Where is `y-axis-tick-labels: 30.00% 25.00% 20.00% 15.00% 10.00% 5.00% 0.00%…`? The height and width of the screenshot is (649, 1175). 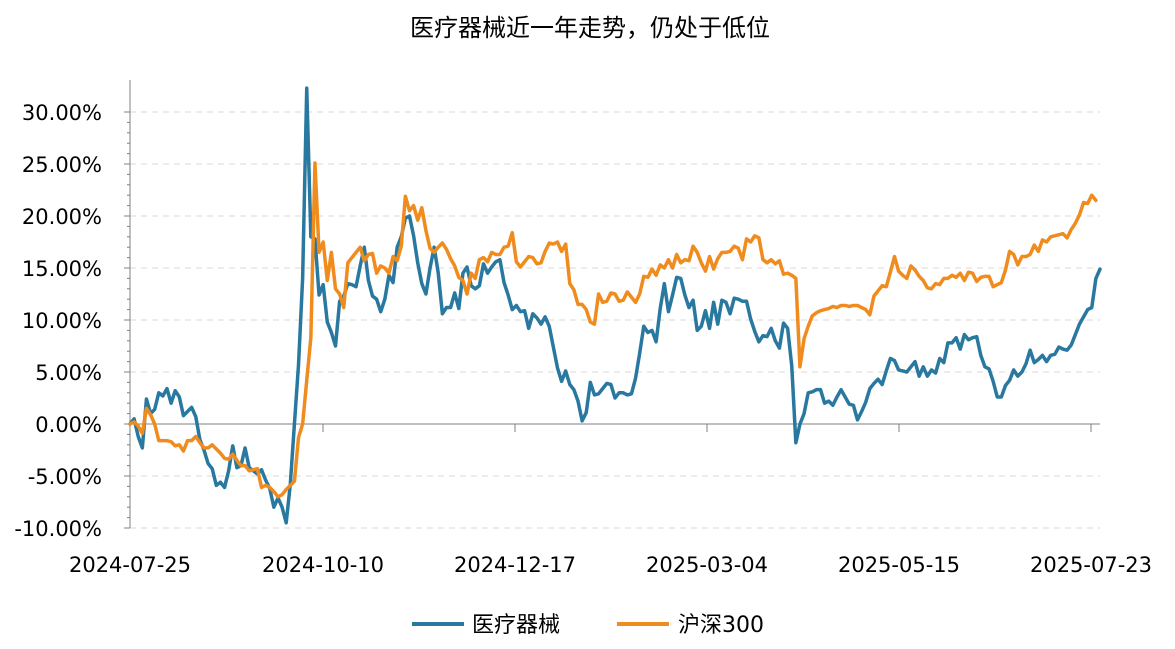 y-axis-tick-labels: 30.00% 25.00% 20.00% 15.00% 10.00% 5.00% 0.00%… is located at coordinates (58, 321).